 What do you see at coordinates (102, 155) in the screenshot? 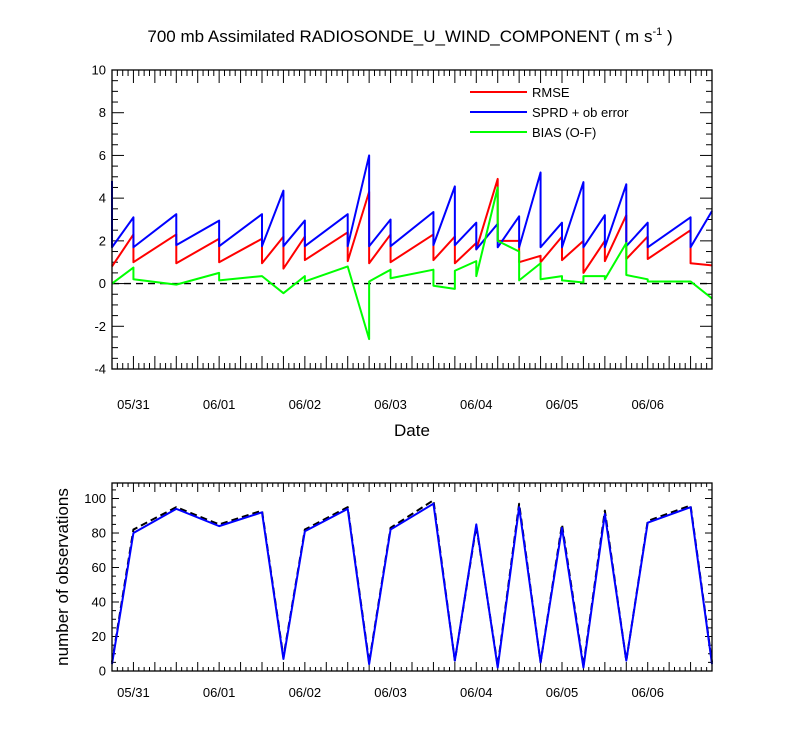
I see `y-tick-label: 6` at bounding box center [102, 155].